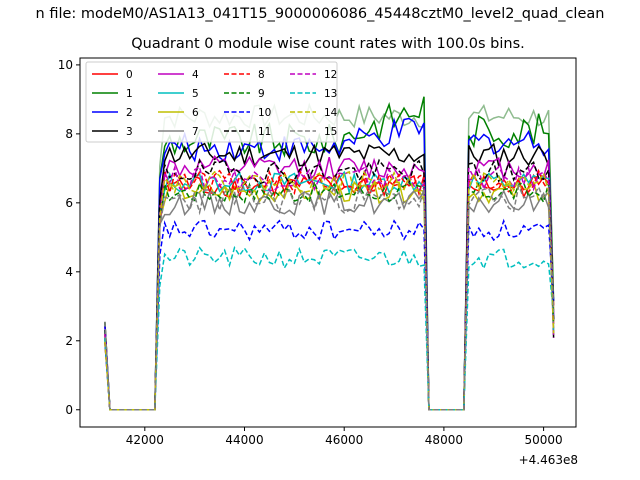 This screenshot has height=480, width=640. I want to click on legend-label-8: 8, so click(261, 75).